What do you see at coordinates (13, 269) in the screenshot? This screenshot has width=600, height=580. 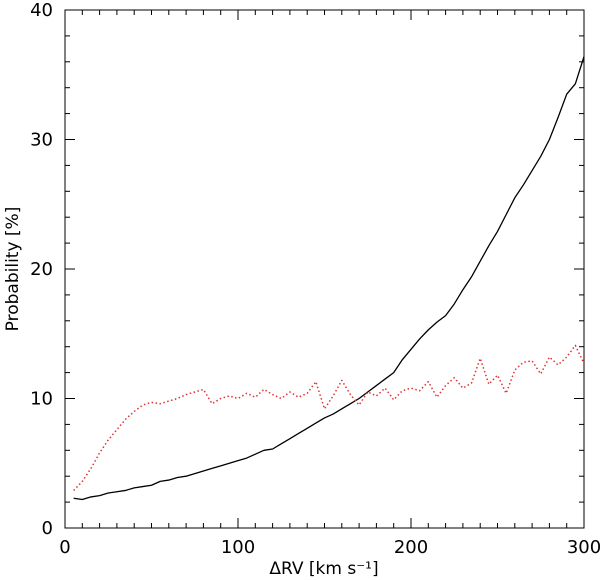 I see `y-axis-label: Probability [%]` at bounding box center [13, 269].